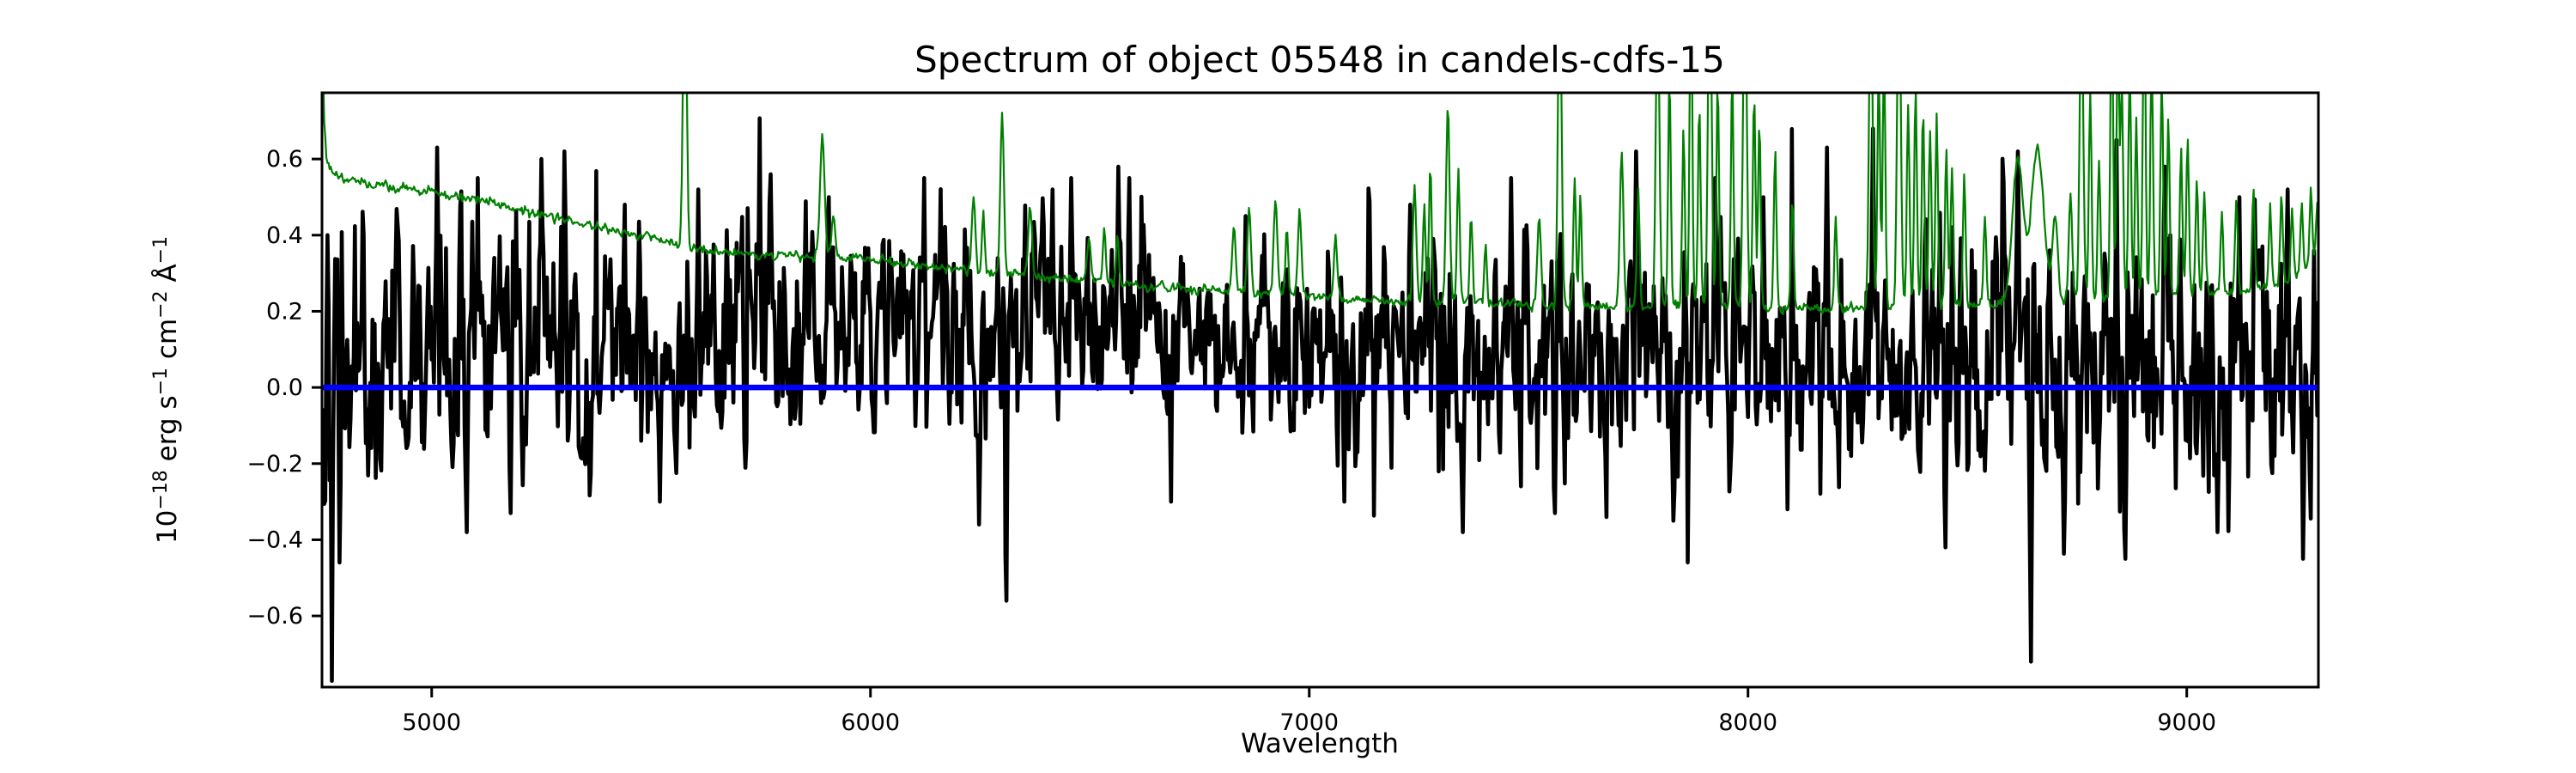  I want to click on ylabel-text: Å, so click(167, 277).